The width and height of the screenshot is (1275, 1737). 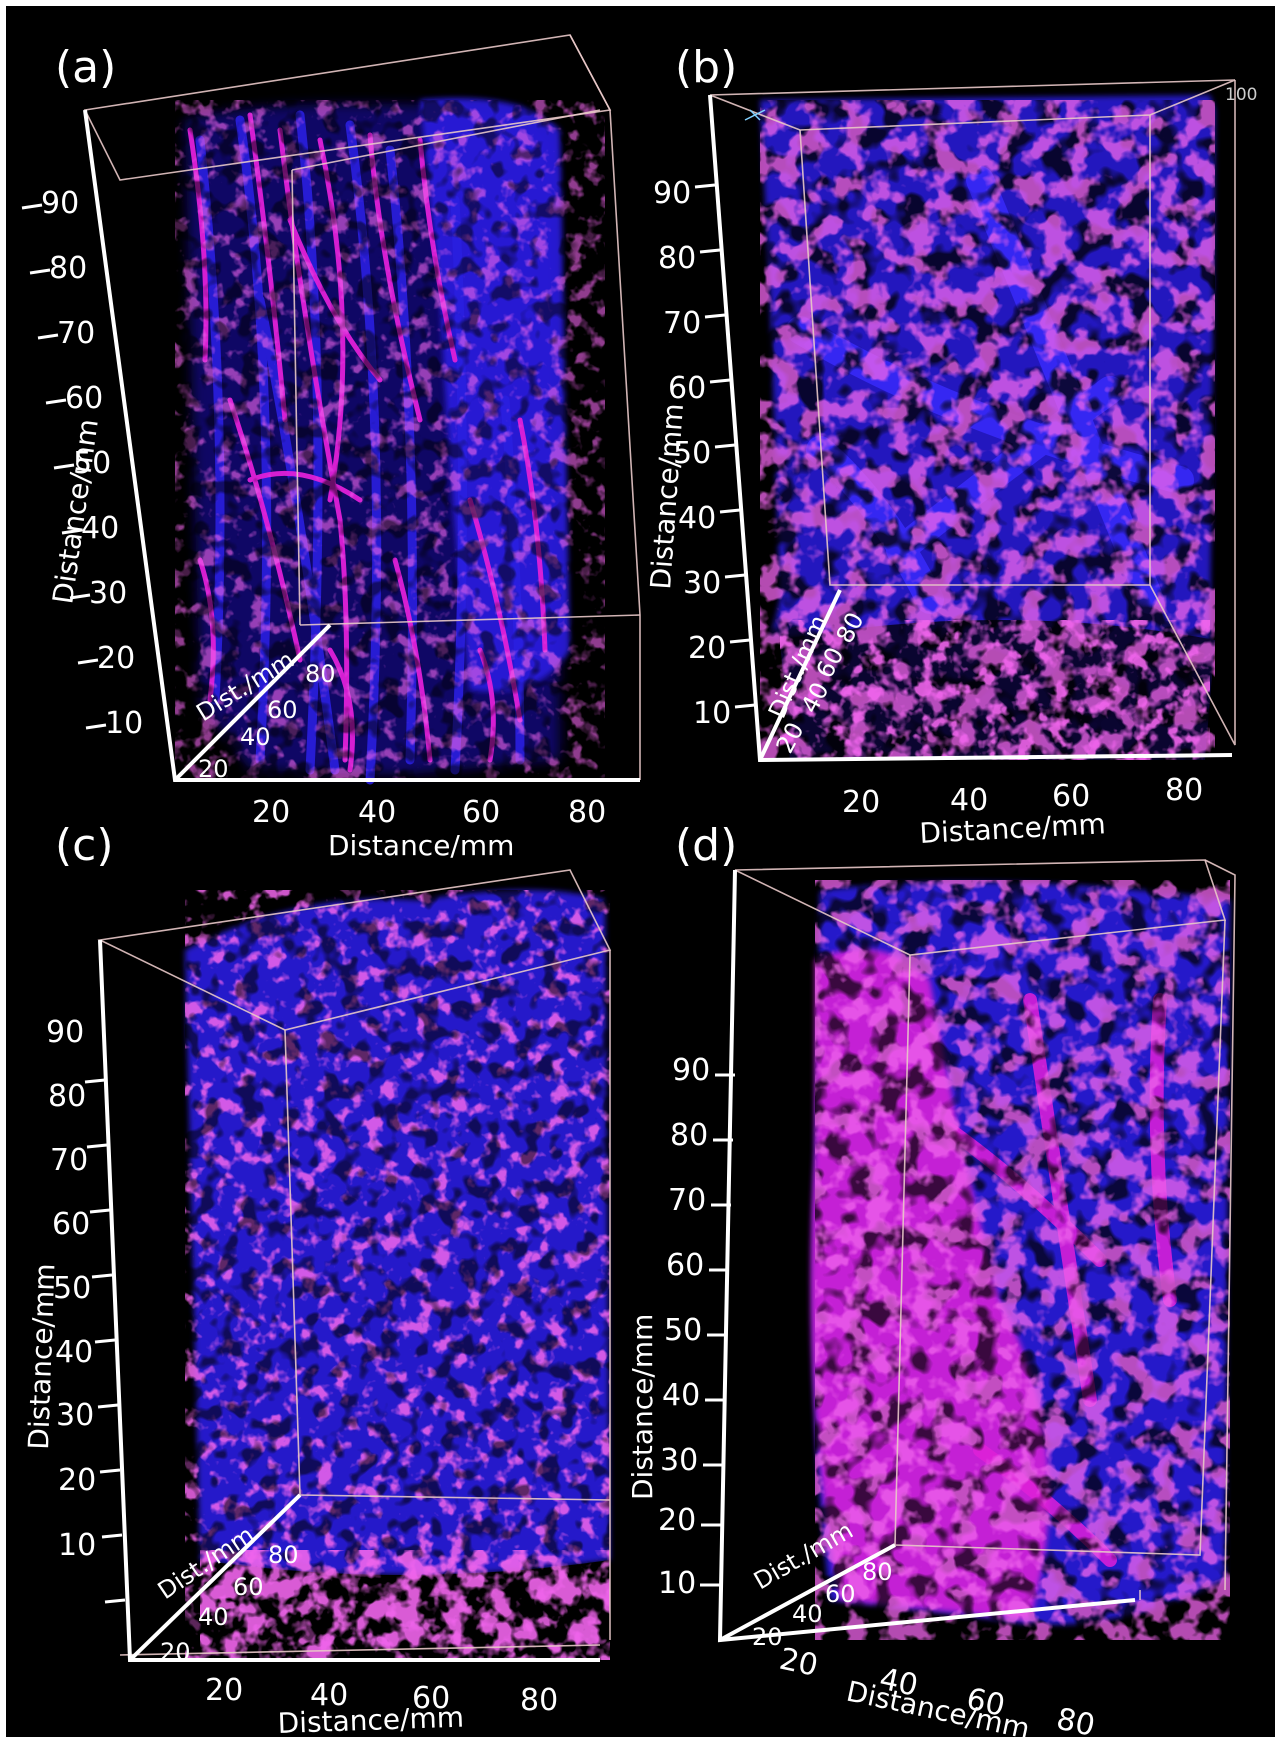 What do you see at coordinates (76, 333) in the screenshot?
I see `panel-a-y-tick: 70` at bounding box center [76, 333].